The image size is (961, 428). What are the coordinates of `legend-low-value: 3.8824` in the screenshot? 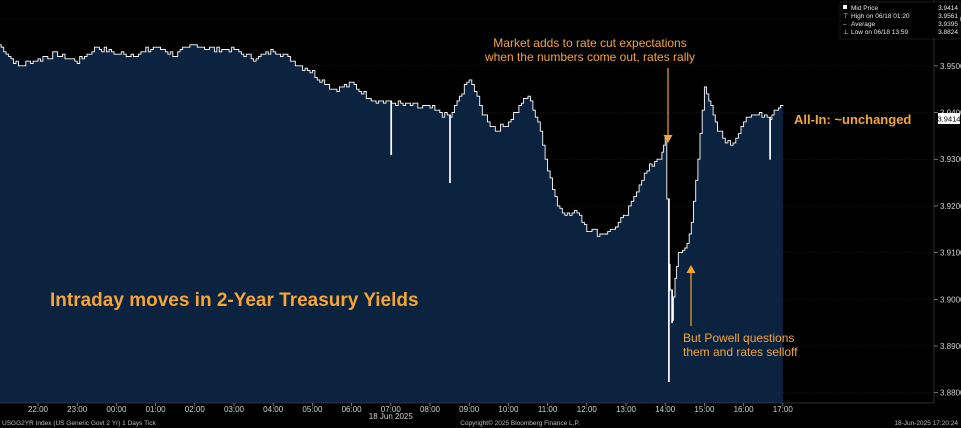 It's located at (948, 32).